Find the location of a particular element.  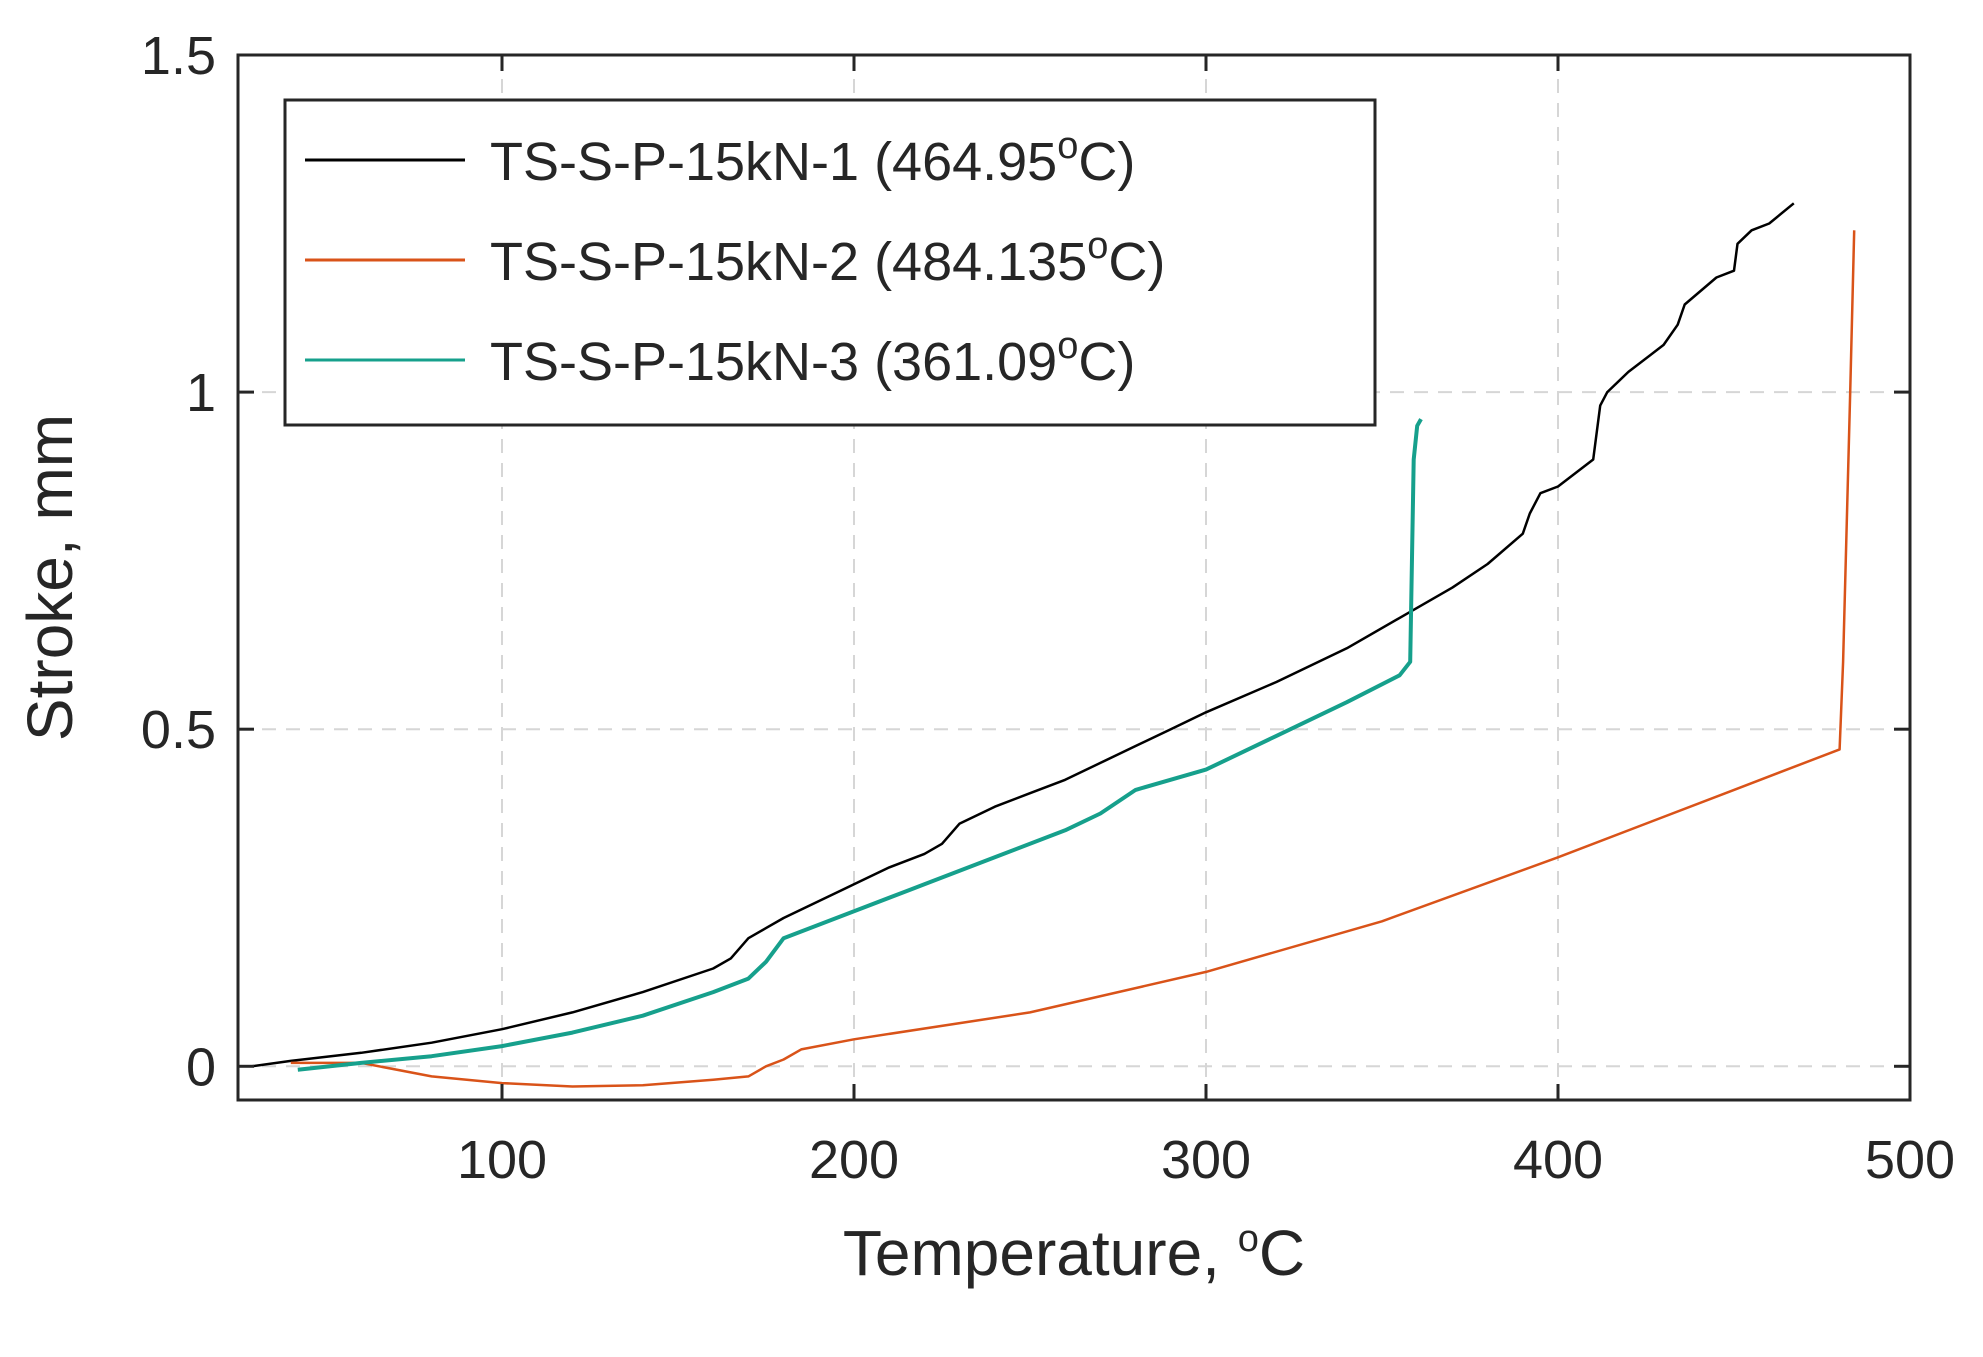

x-axis-label: Temperature, oC is located at coordinates (1074, 1253).